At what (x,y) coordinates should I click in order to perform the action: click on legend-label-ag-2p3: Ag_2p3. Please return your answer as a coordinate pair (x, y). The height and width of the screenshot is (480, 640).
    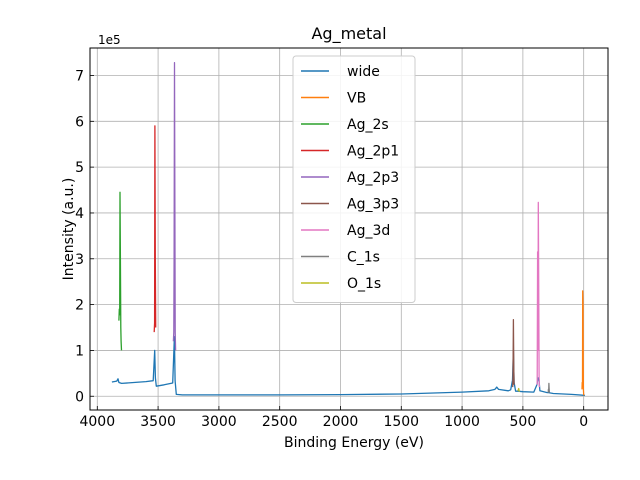
    Looking at the image, I should click on (373, 178).